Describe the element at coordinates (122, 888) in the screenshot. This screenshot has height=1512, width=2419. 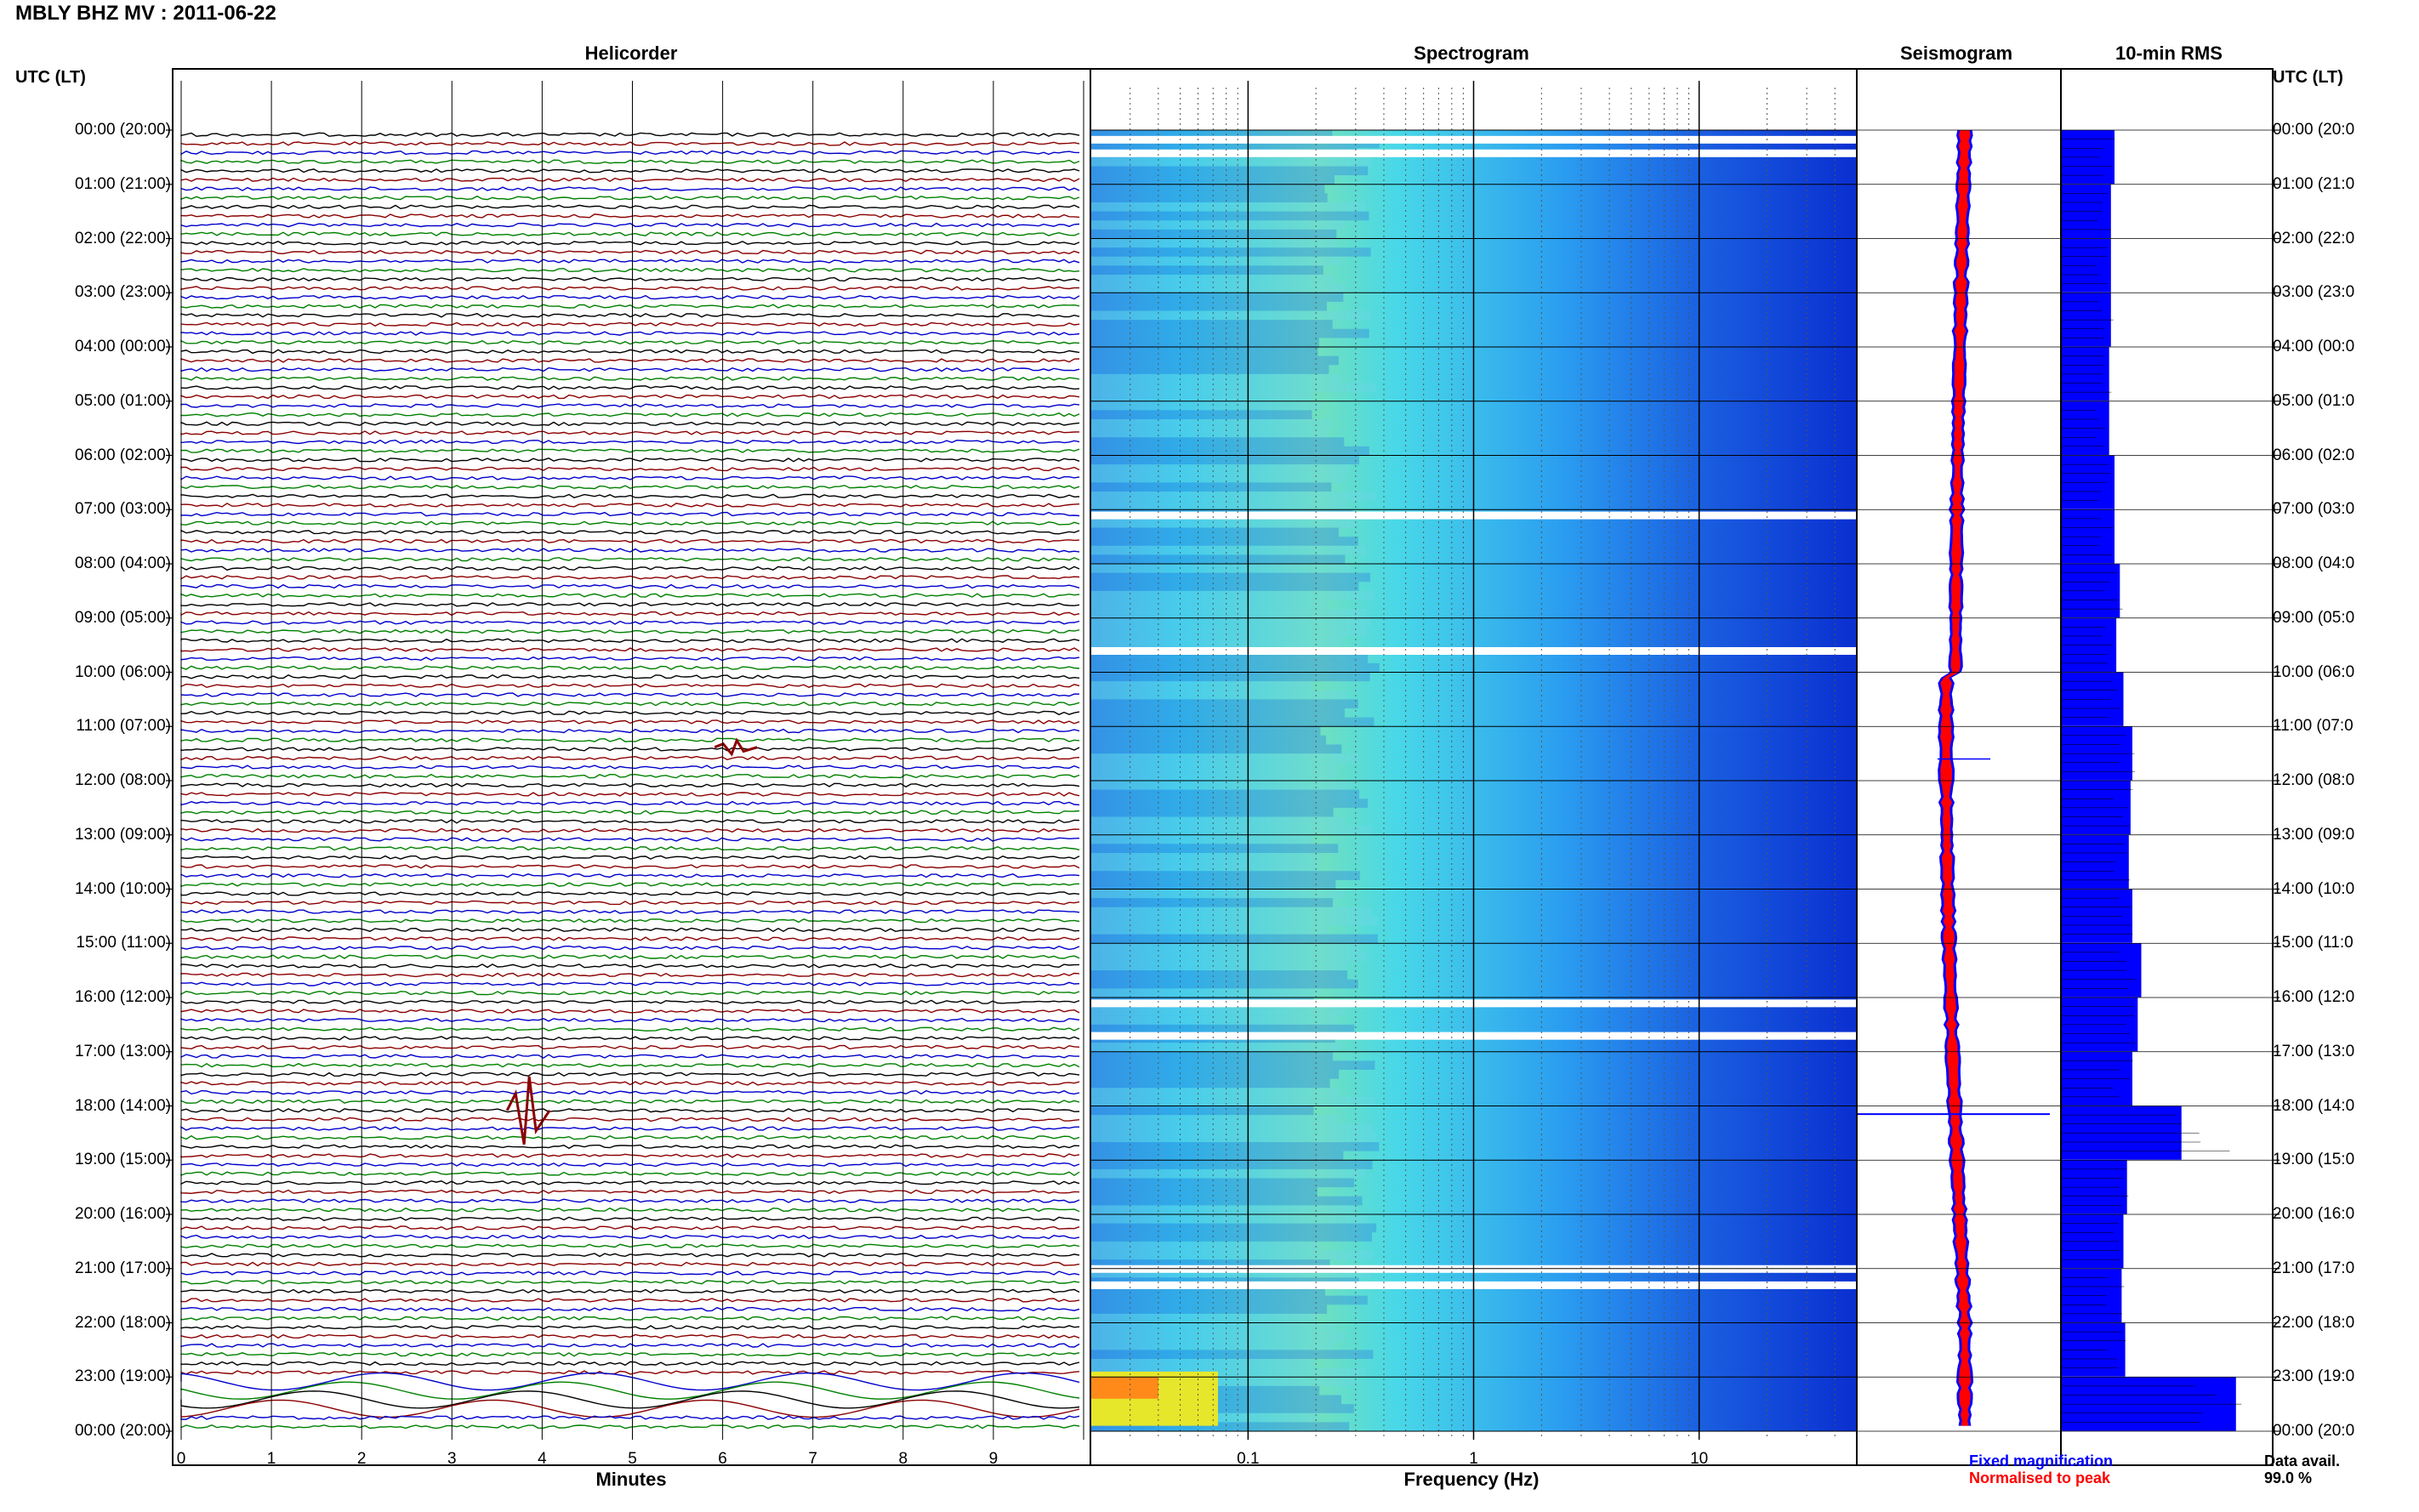
I see `left-time-label: 14:00 (10:00)` at that location.